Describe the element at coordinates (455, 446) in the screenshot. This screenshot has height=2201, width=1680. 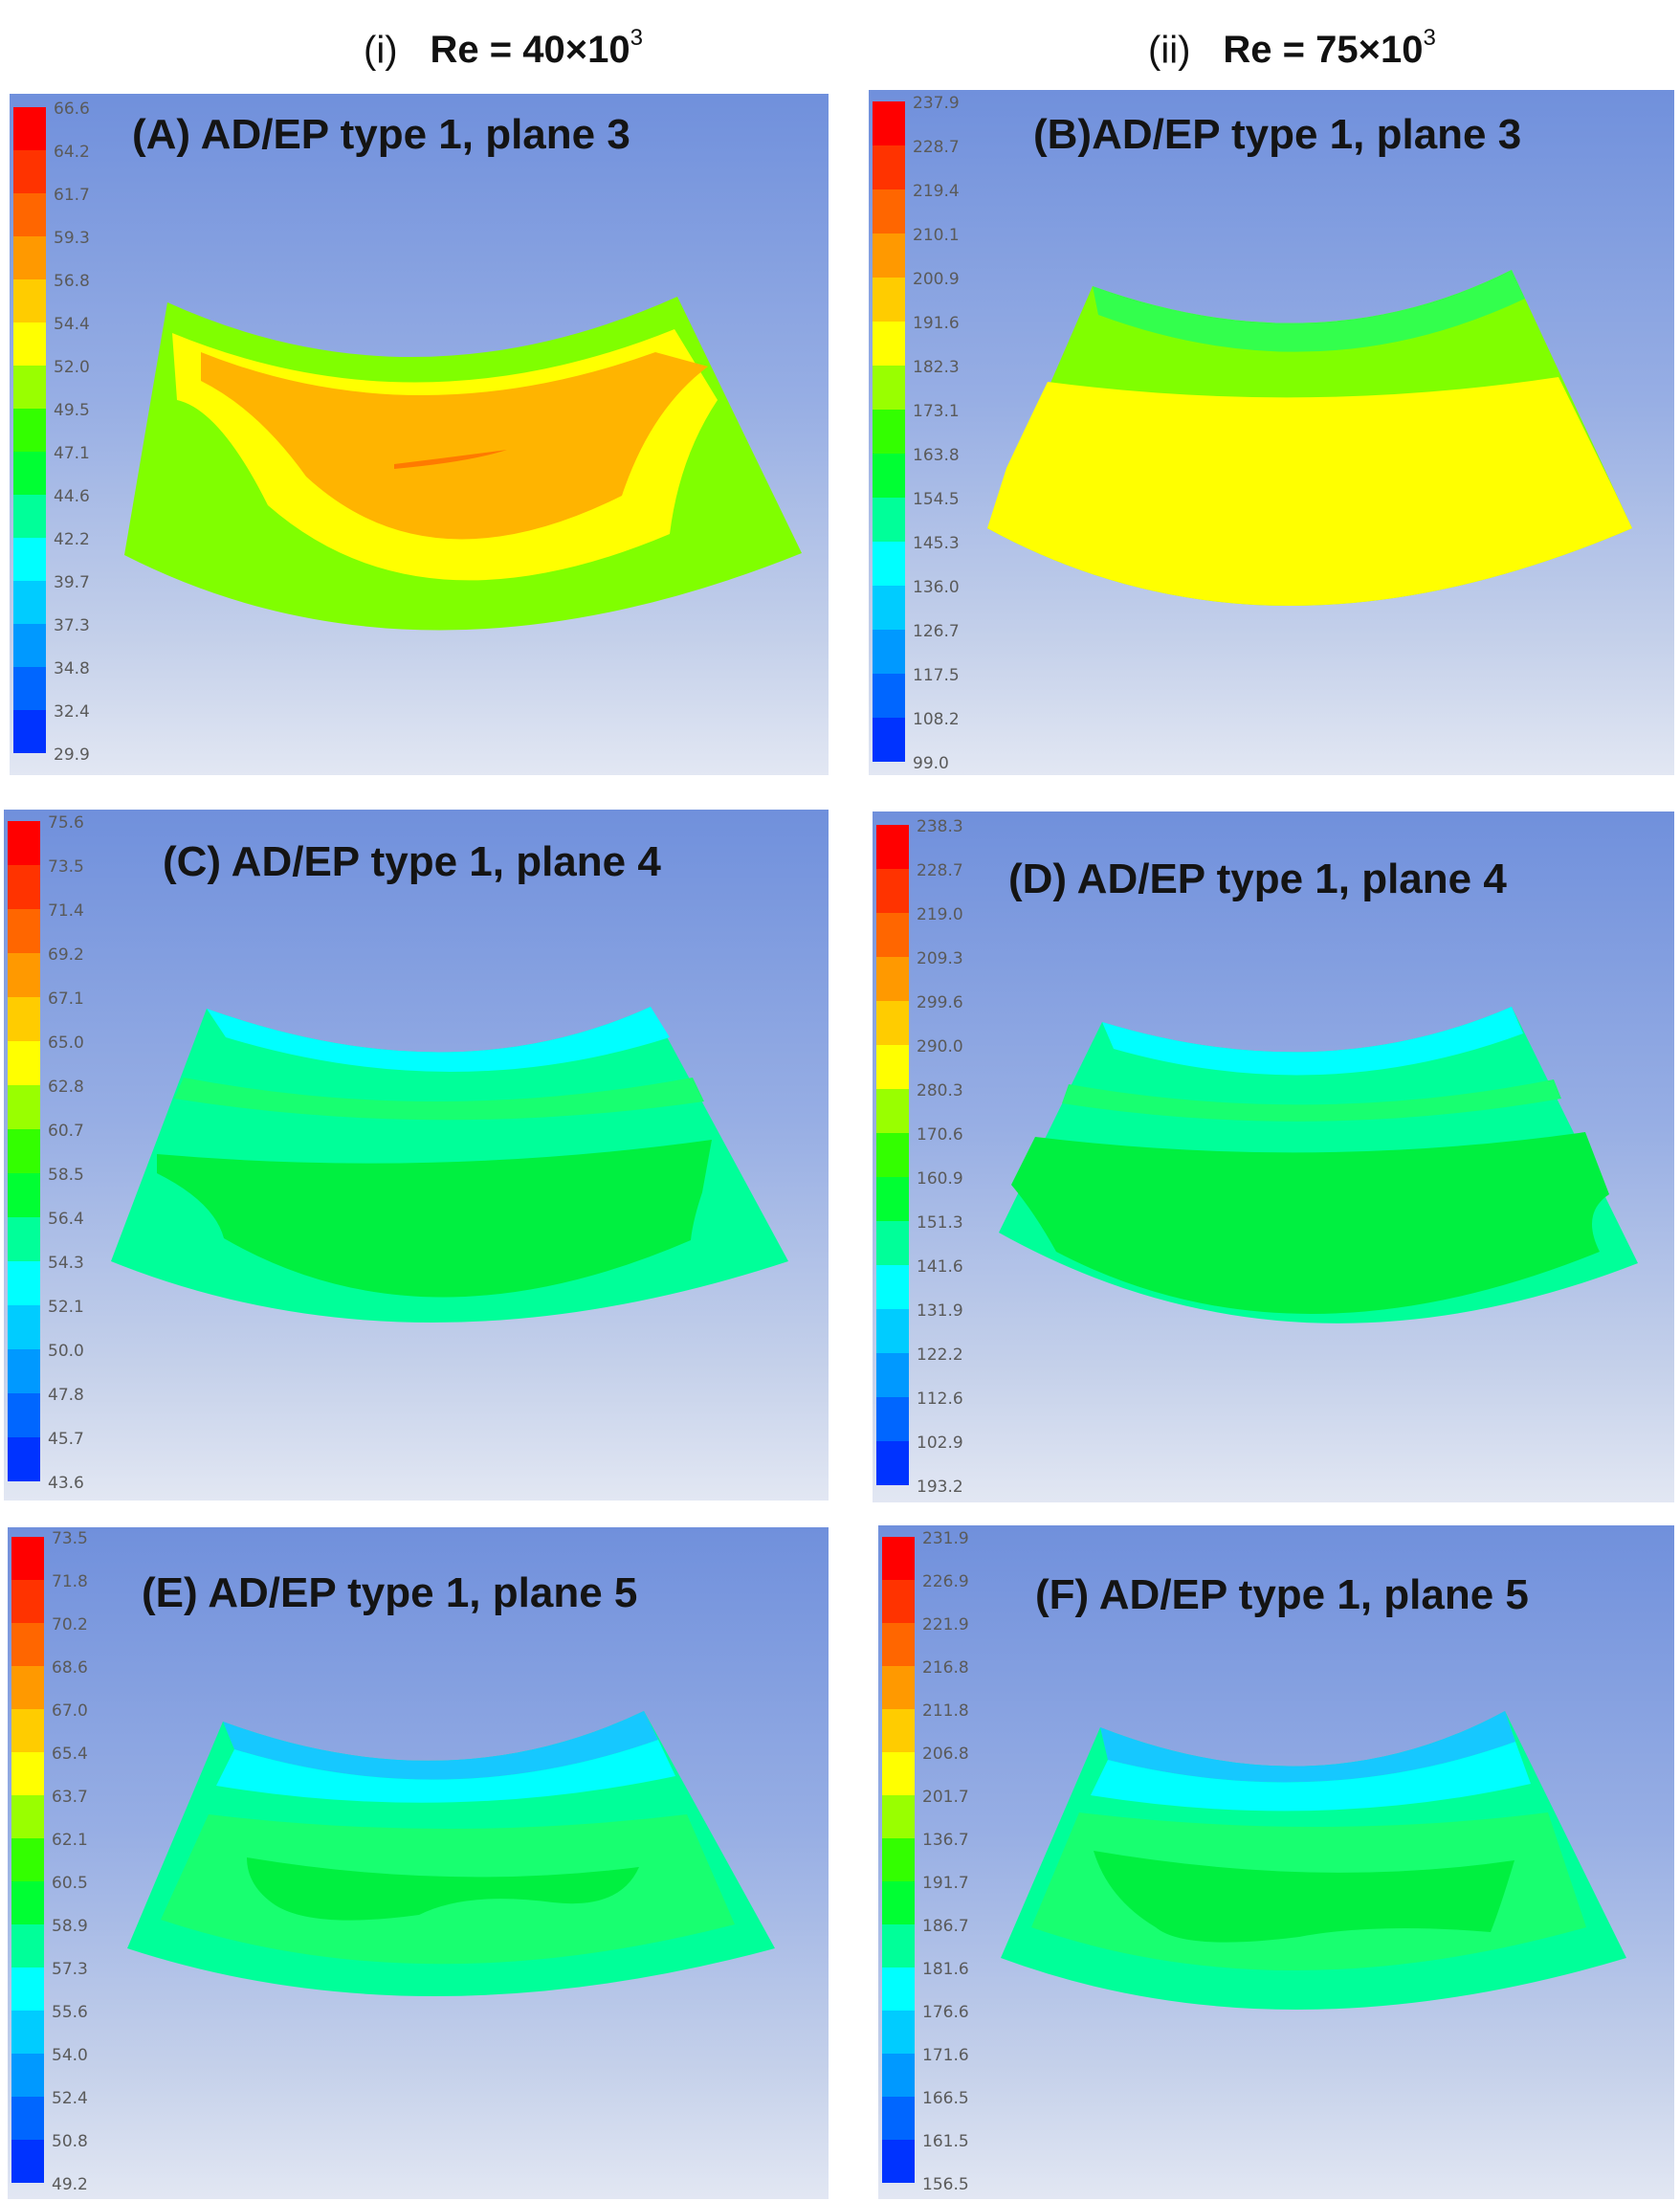
I see `band-orange` at that location.